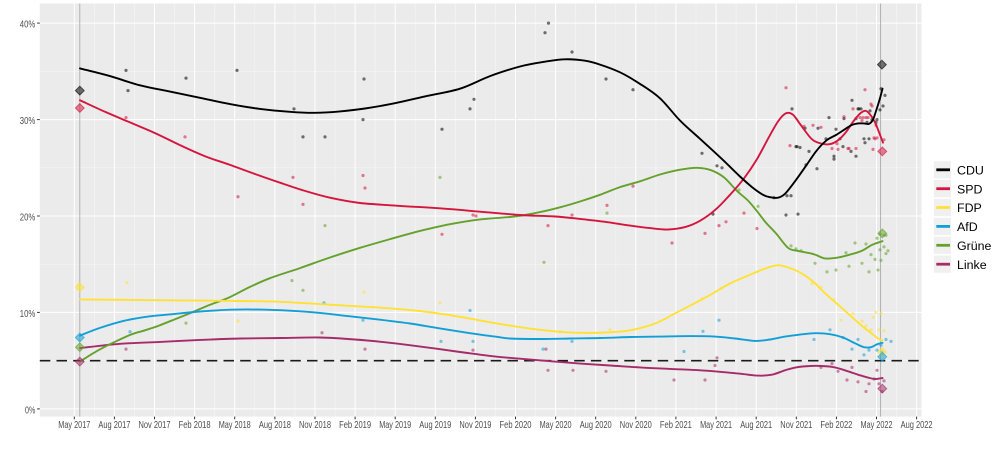 This screenshot has width=1000, height=449. Describe the element at coordinates (836, 425) in the screenshot. I see `svg-text: Feb 2022` at that location.